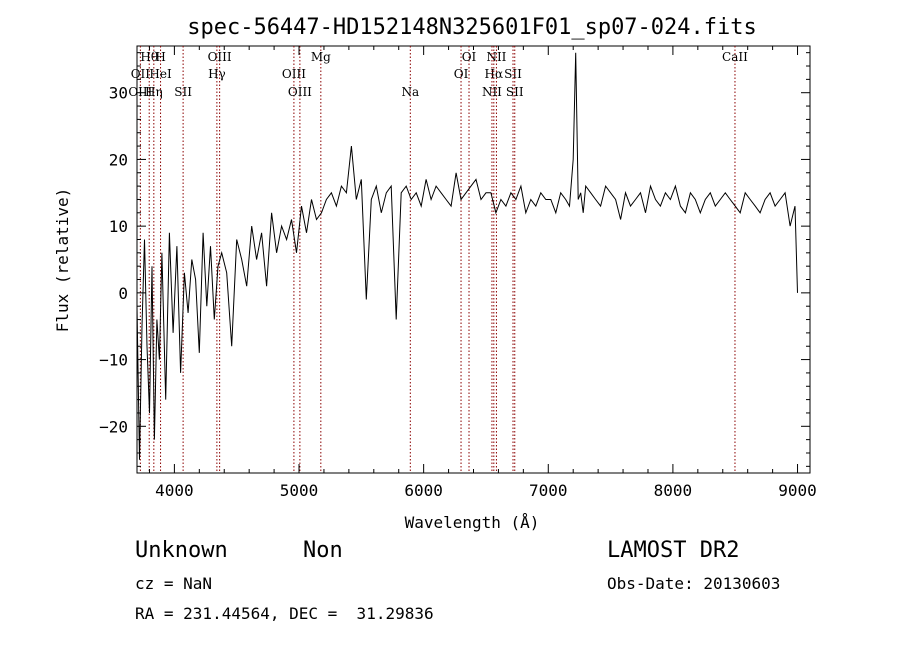  I want to click on line-marker-label: Hη, so click(154, 92).